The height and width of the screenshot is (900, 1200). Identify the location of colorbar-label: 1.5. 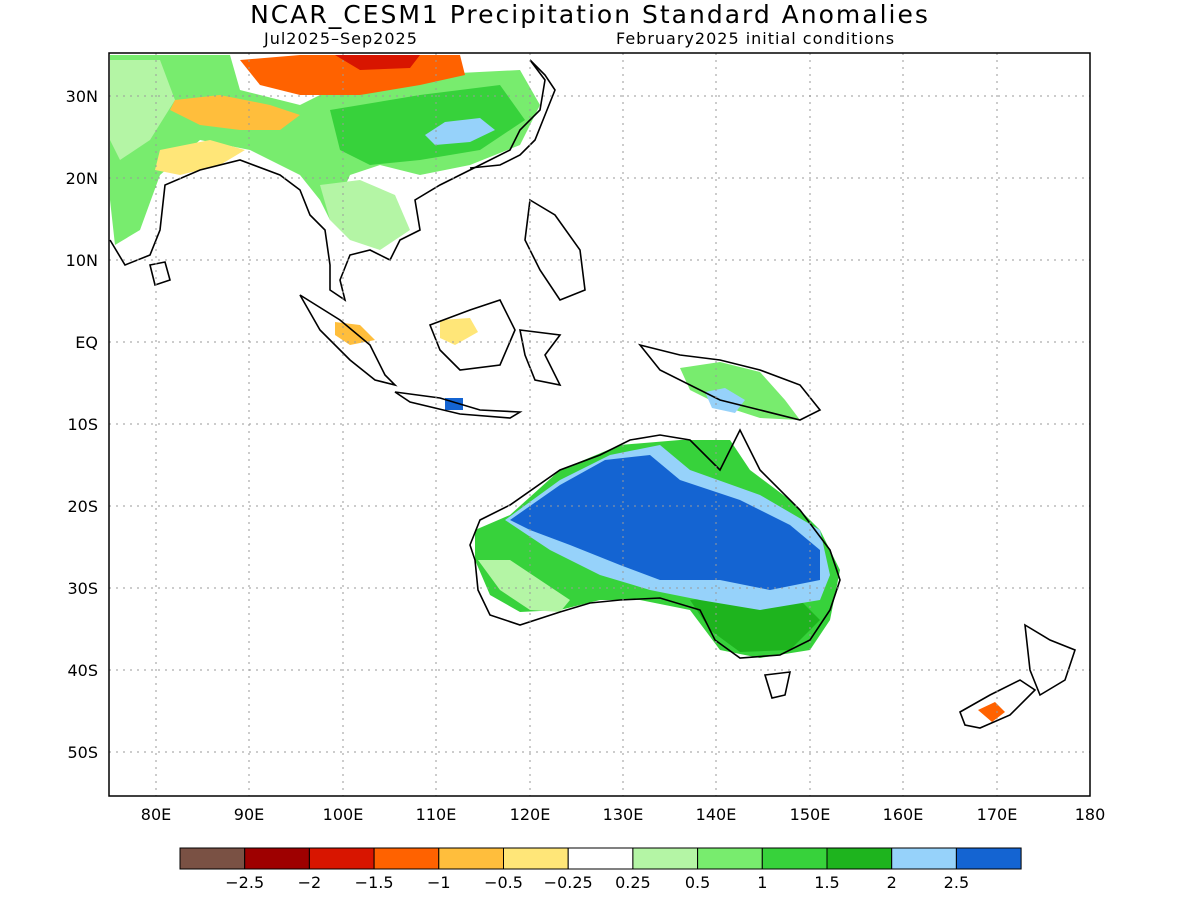
(826, 882).